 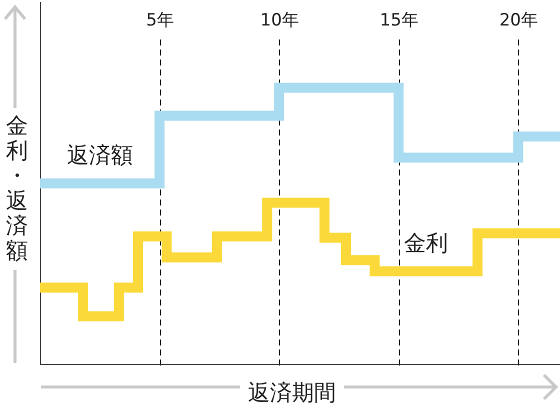 What do you see at coordinates (17, 189) in the screenshot?
I see `y-axis-title: 金利・返済額` at bounding box center [17, 189].